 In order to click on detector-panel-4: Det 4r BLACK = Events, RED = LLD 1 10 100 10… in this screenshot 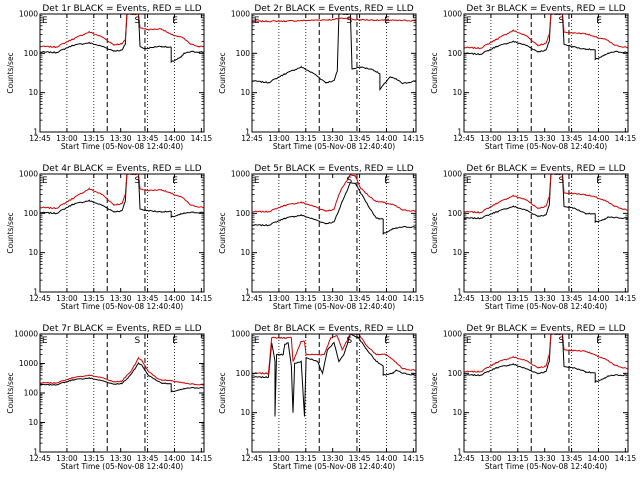, I will do `click(109, 237)`.